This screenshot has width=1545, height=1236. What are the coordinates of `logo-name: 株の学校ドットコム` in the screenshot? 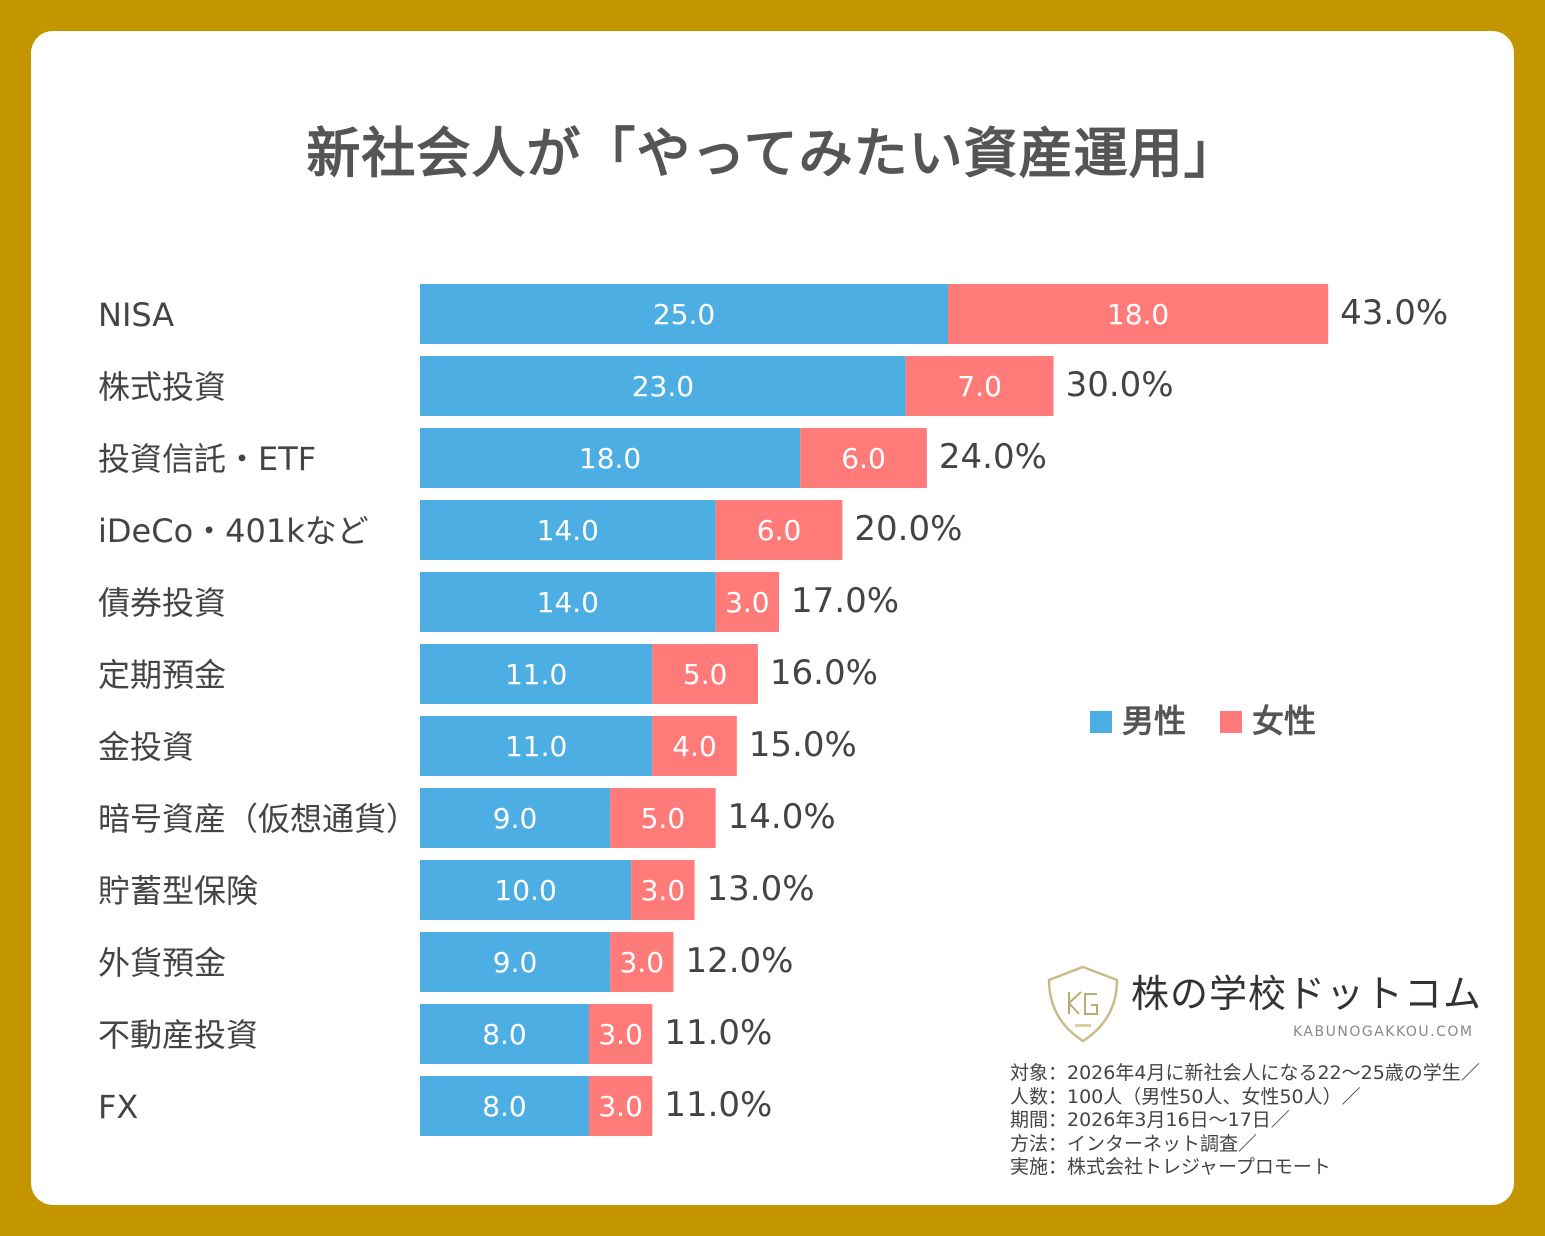 It's located at (1307, 994).